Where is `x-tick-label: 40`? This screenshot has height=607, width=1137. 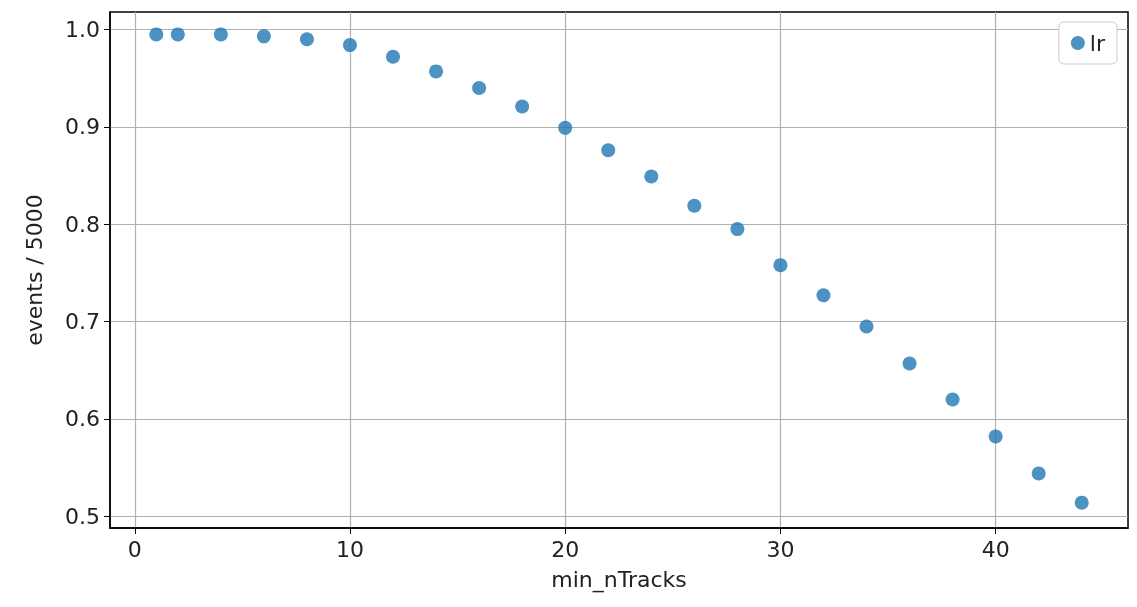
x-tick-label: 40 is located at coordinates (995, 549).